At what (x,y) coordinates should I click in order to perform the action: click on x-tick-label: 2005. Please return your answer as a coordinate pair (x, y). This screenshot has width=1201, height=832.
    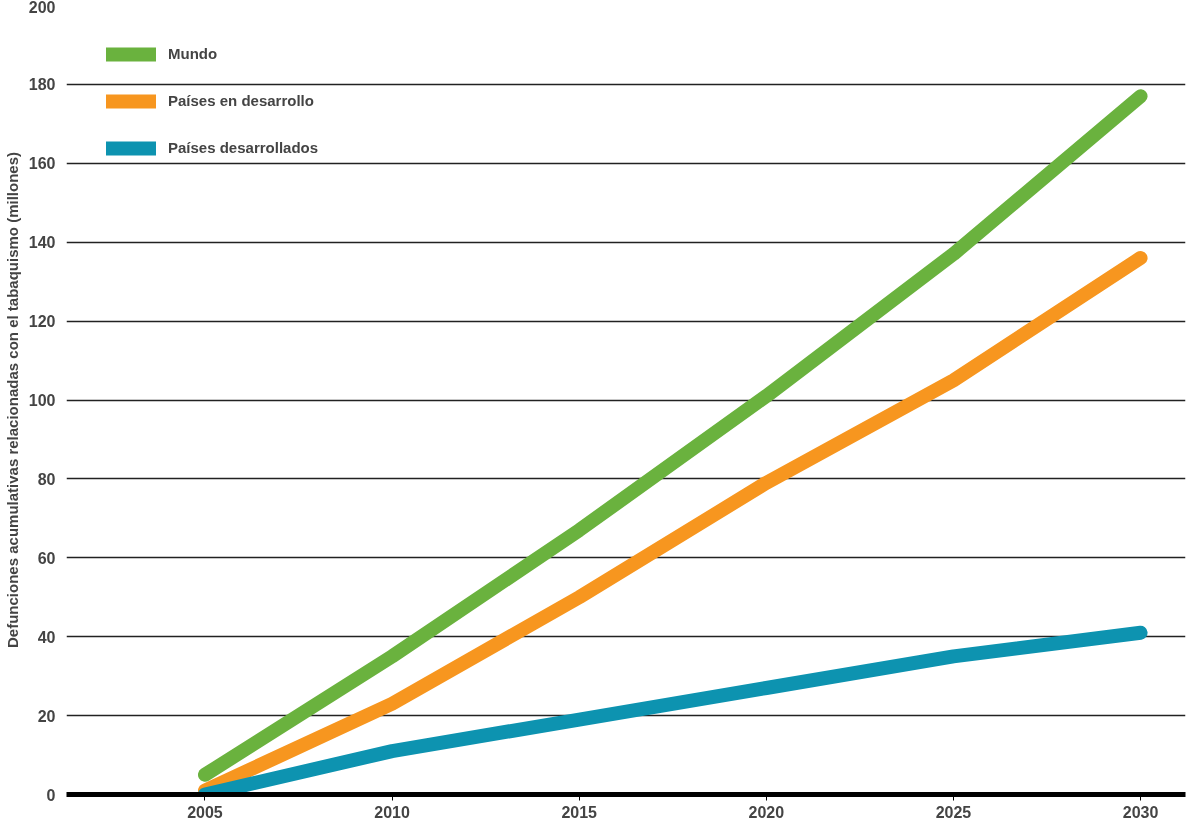
    Looking at the image, I should click on (205, 812).